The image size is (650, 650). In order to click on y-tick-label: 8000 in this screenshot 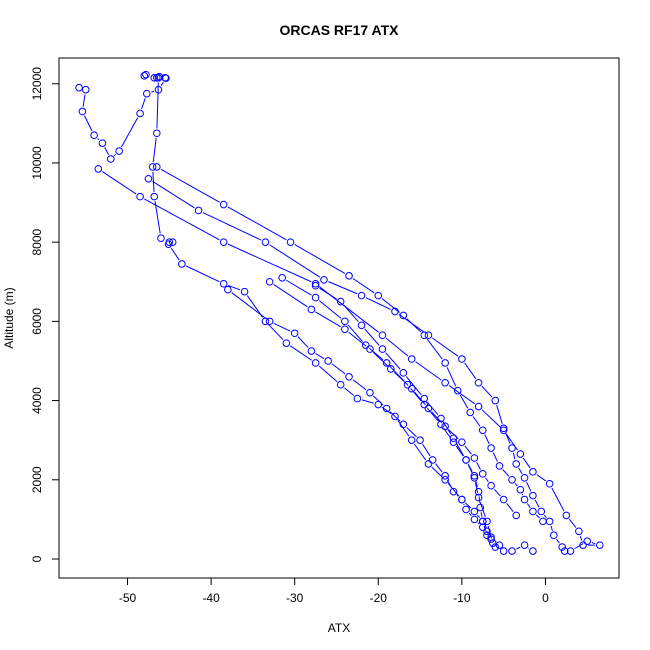, I will do `click(37, 241)`.